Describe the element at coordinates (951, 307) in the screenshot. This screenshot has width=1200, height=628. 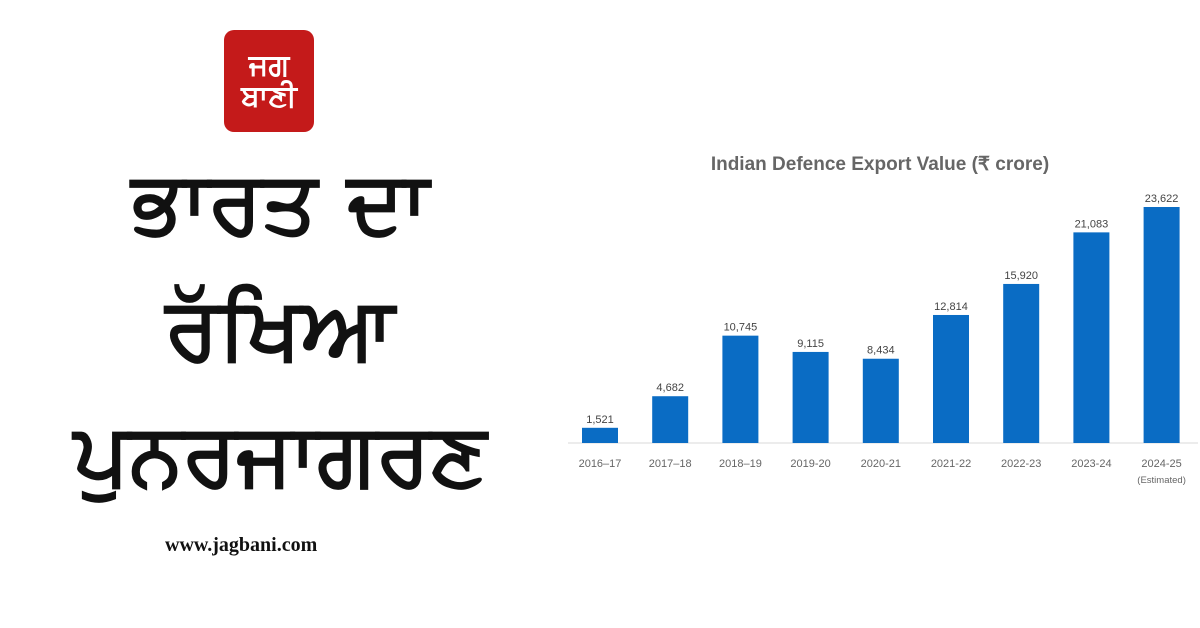
I see `data-label: 12,814` at that location.